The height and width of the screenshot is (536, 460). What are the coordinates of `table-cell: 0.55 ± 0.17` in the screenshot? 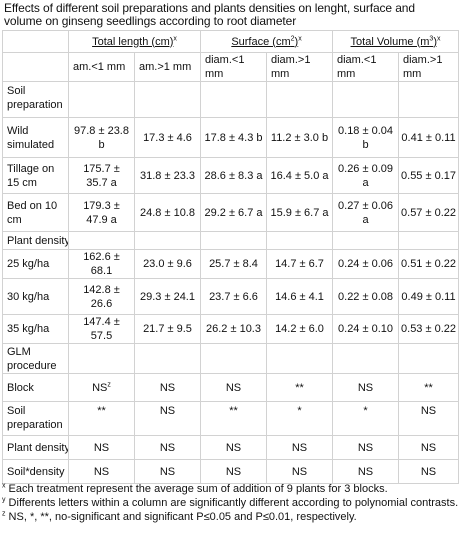 It's located at (428, 175).